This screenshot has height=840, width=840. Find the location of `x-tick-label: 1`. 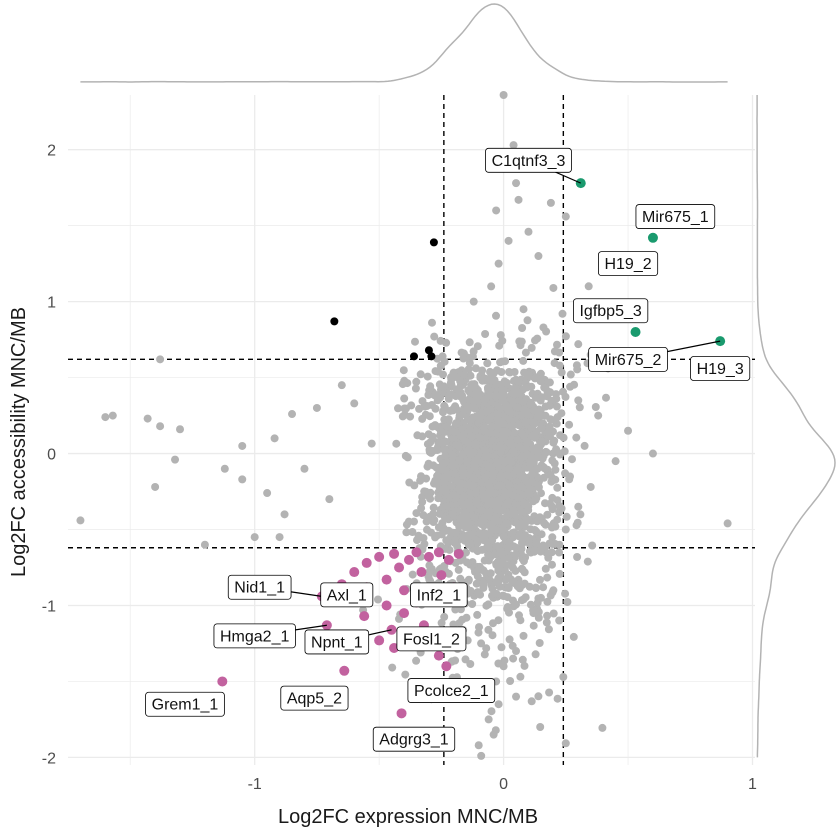

x-tick-label: 1 is located at coordinates (752, 784).